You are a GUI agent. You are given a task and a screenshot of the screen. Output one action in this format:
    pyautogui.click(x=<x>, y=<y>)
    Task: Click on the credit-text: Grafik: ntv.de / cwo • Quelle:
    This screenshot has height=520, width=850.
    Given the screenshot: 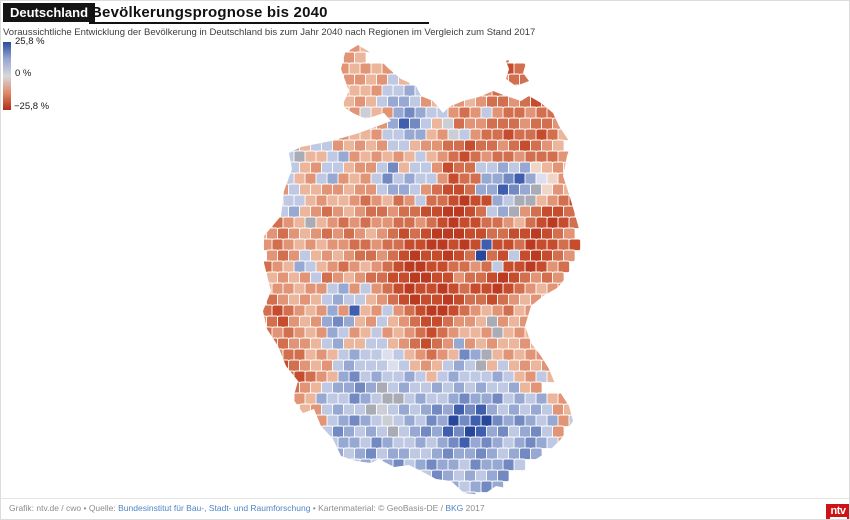 What is the action you would take?
    pyautogui.click(x=64, y=508)
    